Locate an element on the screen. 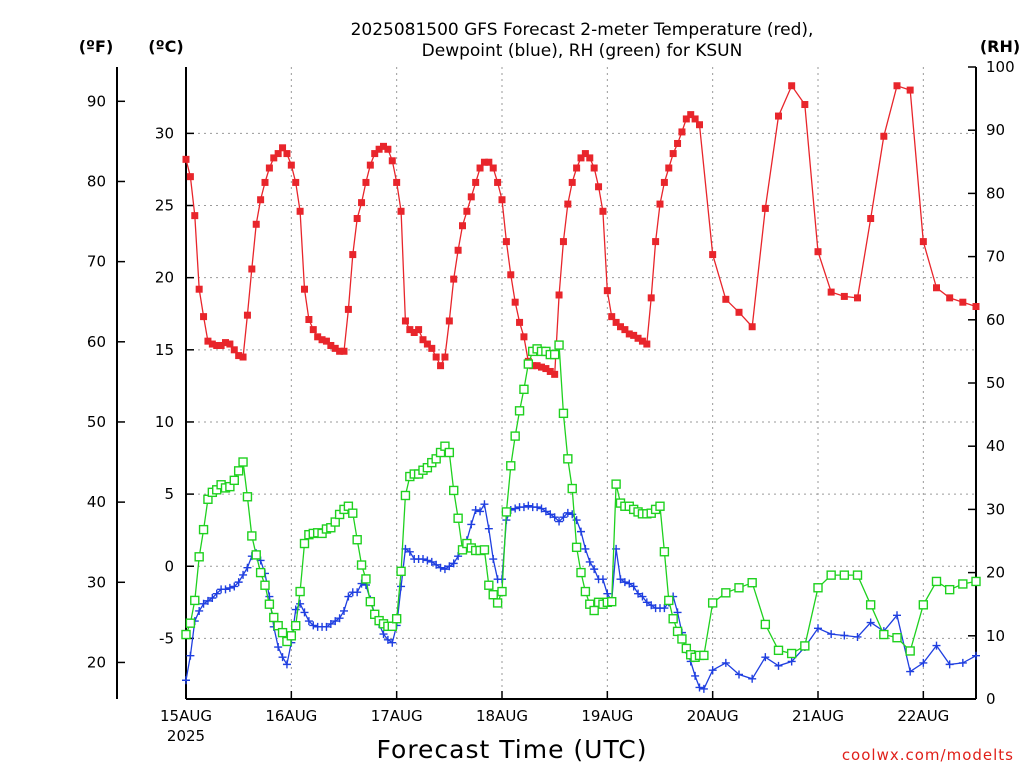 The image size is (1024, 768). x-tick-label: 16AUG is located at coordinates (291, 716).